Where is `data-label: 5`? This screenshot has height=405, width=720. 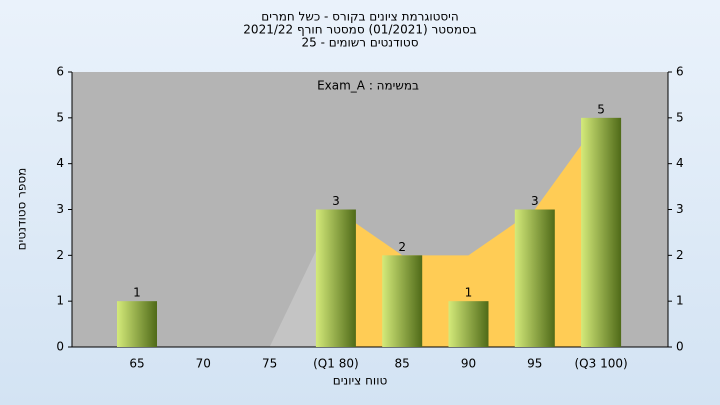
data-label: 5 is located at coordinates (601, 109).